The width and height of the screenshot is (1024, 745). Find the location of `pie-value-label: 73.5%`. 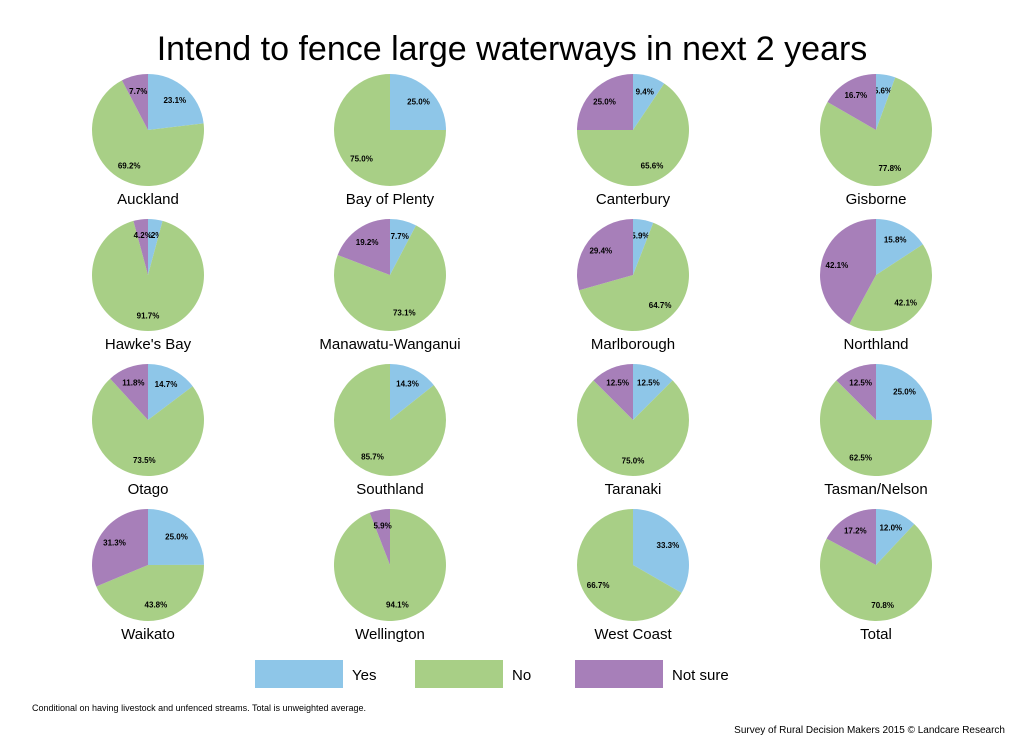

pie-value-label: 73.5% is located at coordinates (144, 460).